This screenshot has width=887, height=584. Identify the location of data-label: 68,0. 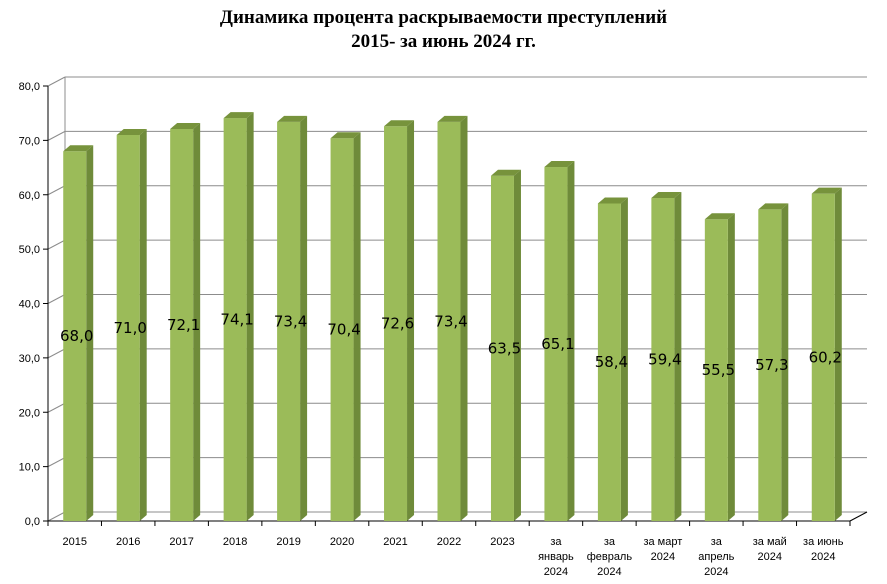
(76, 336).